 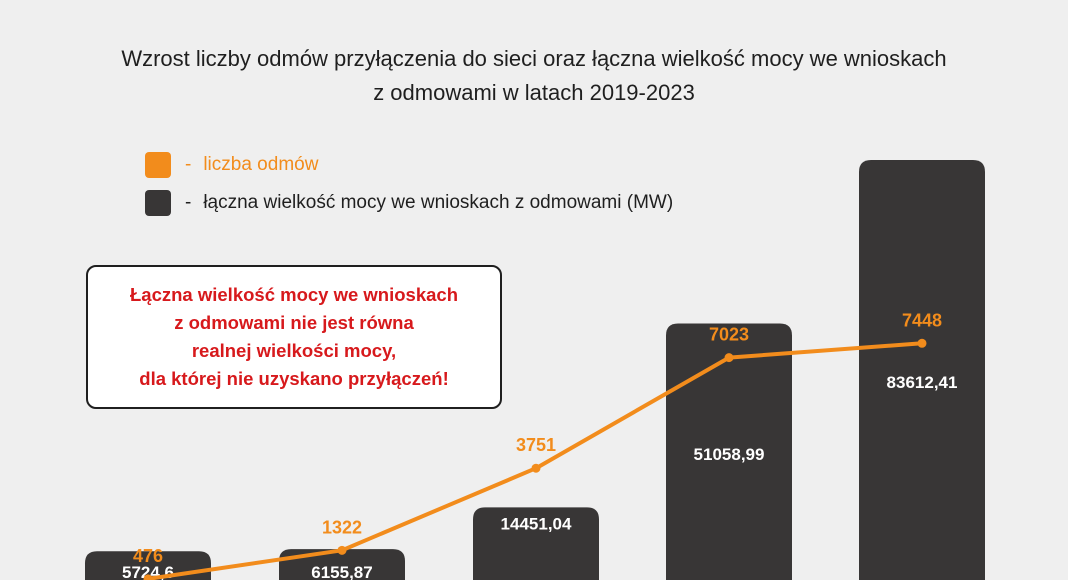 What do you see at coordinates (342, 527) in the screenshot?
I see `line-value-label: 1322` at bounding box center [342, 527].